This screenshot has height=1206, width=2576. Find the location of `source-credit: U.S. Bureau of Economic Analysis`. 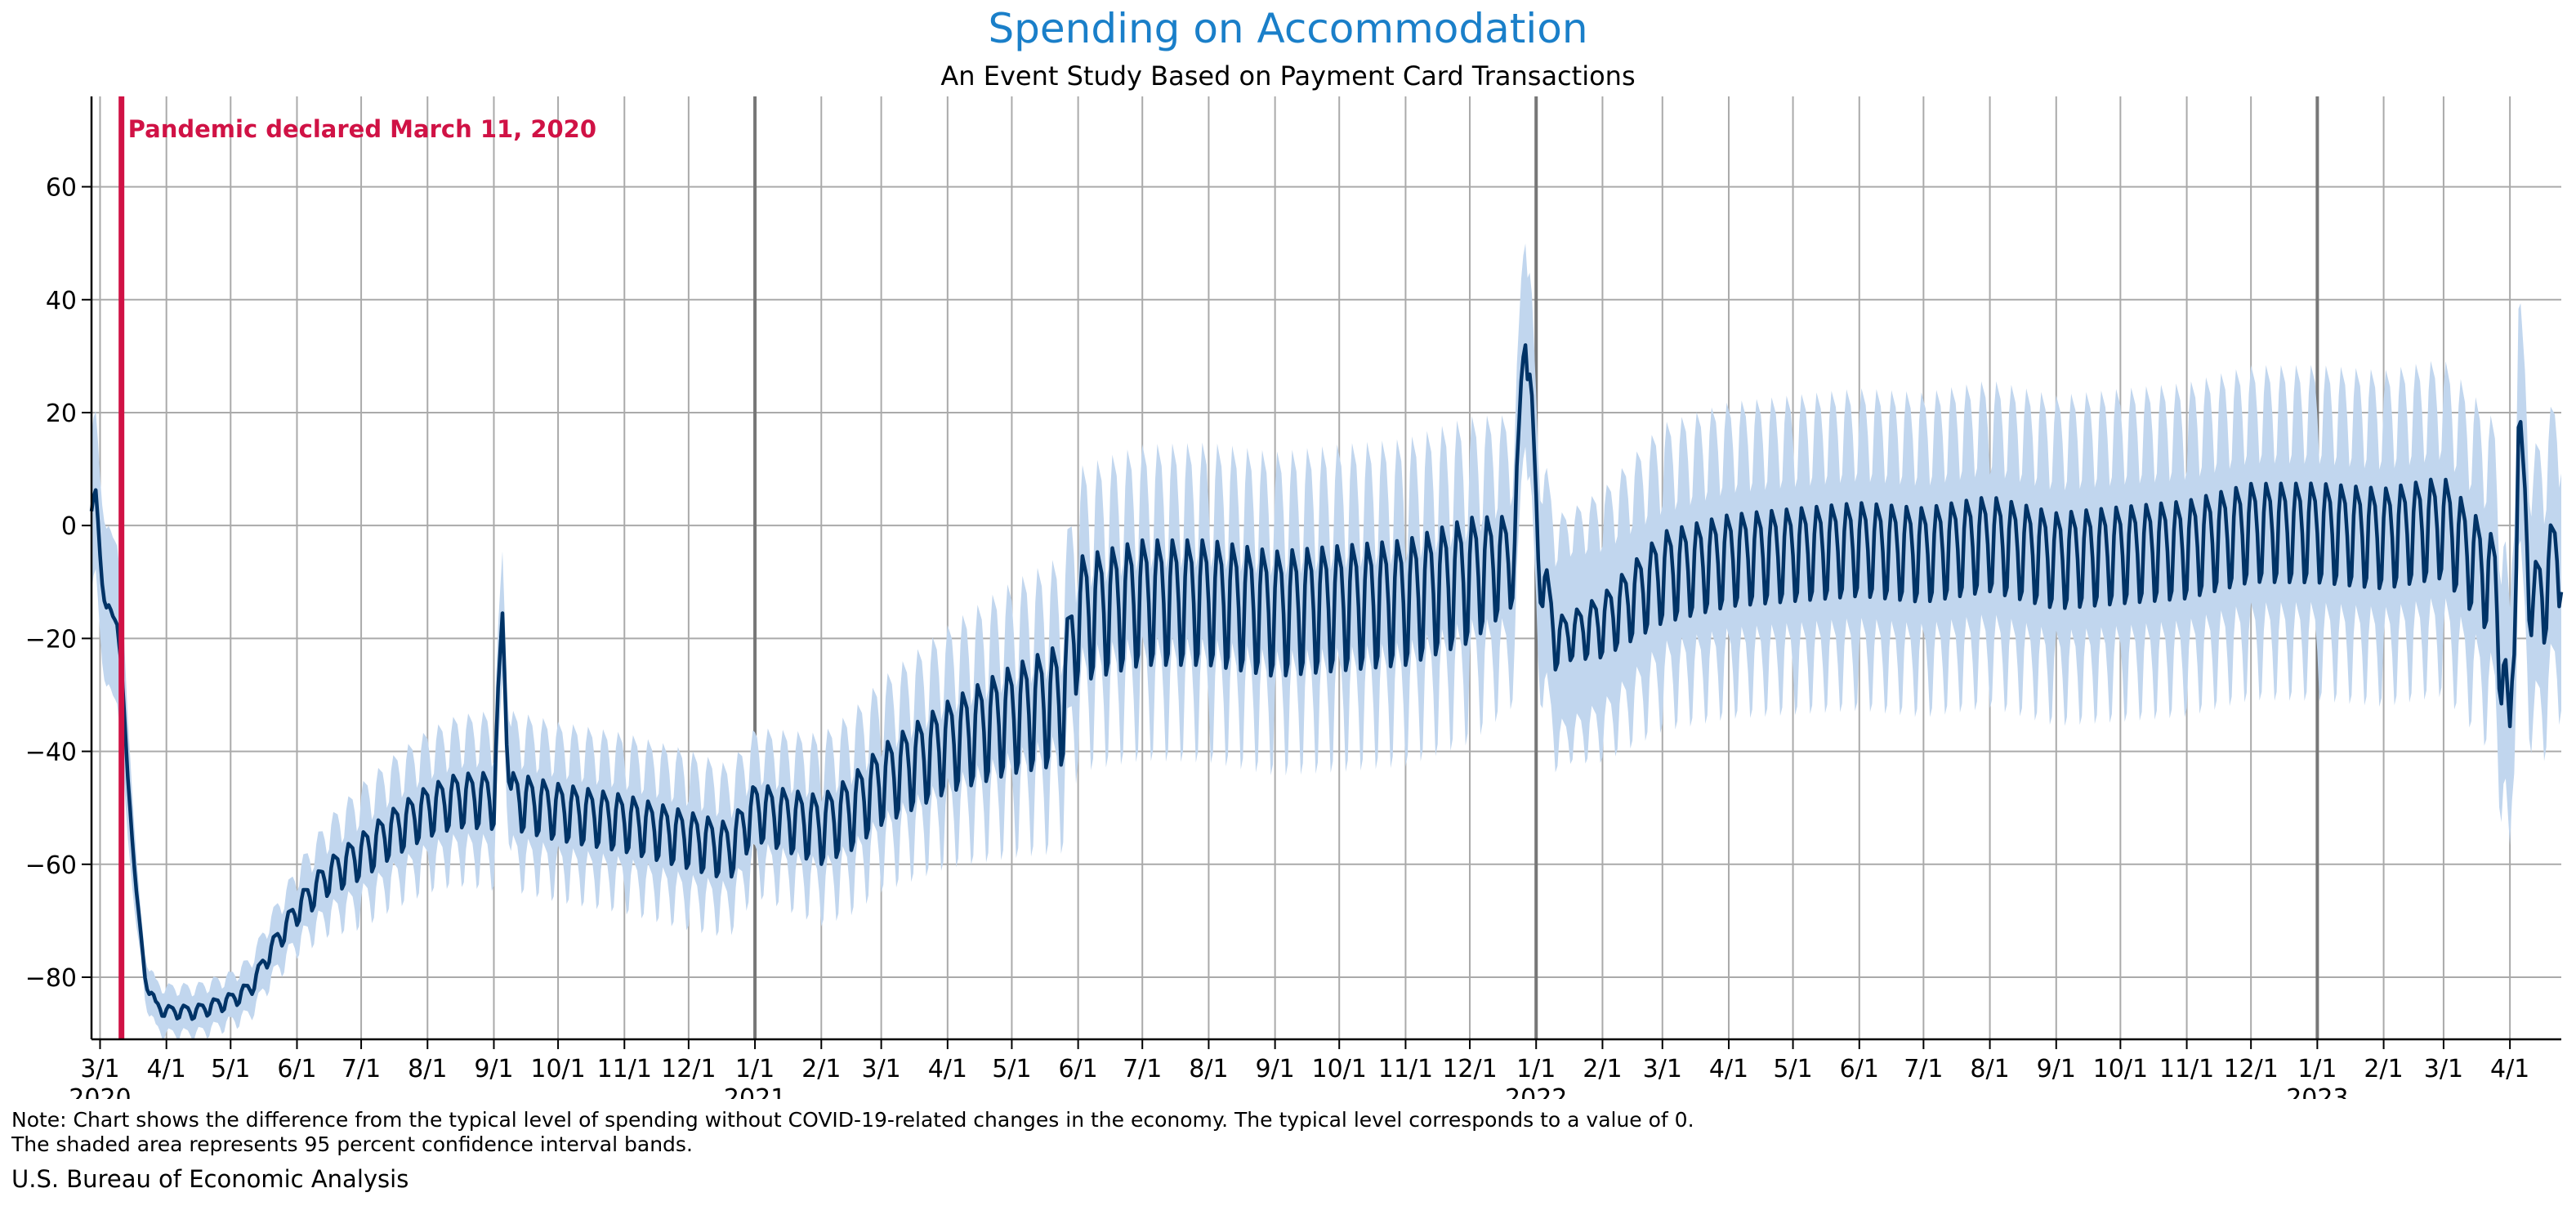

source-credit: U.S. Bureau of Economic Analysis is located at coordinates (210, 1179).